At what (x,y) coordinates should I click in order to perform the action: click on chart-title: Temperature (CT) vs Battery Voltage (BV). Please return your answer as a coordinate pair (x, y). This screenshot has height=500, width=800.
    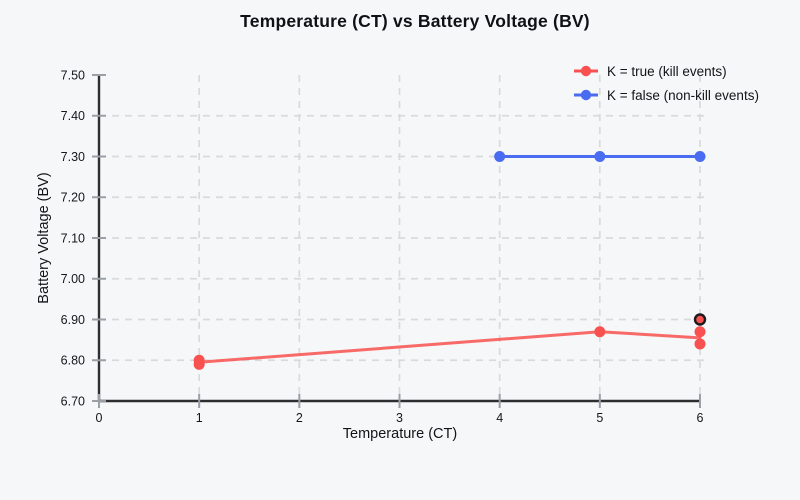
    Looking at the image, I should click on (415, 21).